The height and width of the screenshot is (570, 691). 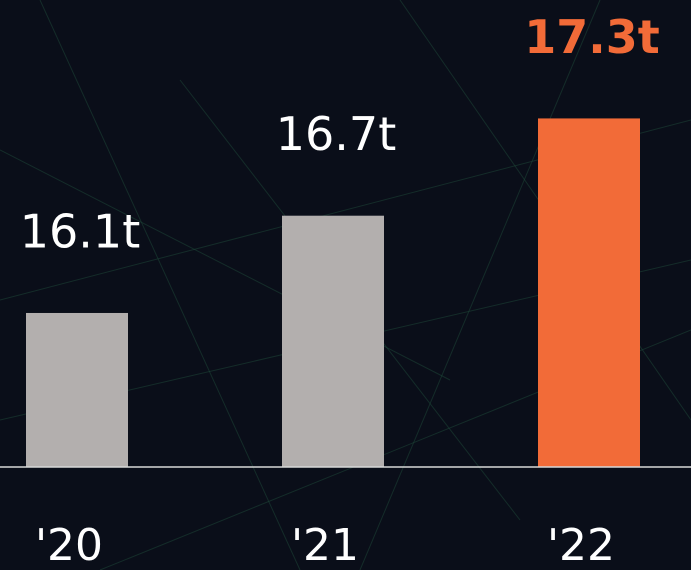 I want to click on x-tick-label: '21, so click(x=325, y=545).